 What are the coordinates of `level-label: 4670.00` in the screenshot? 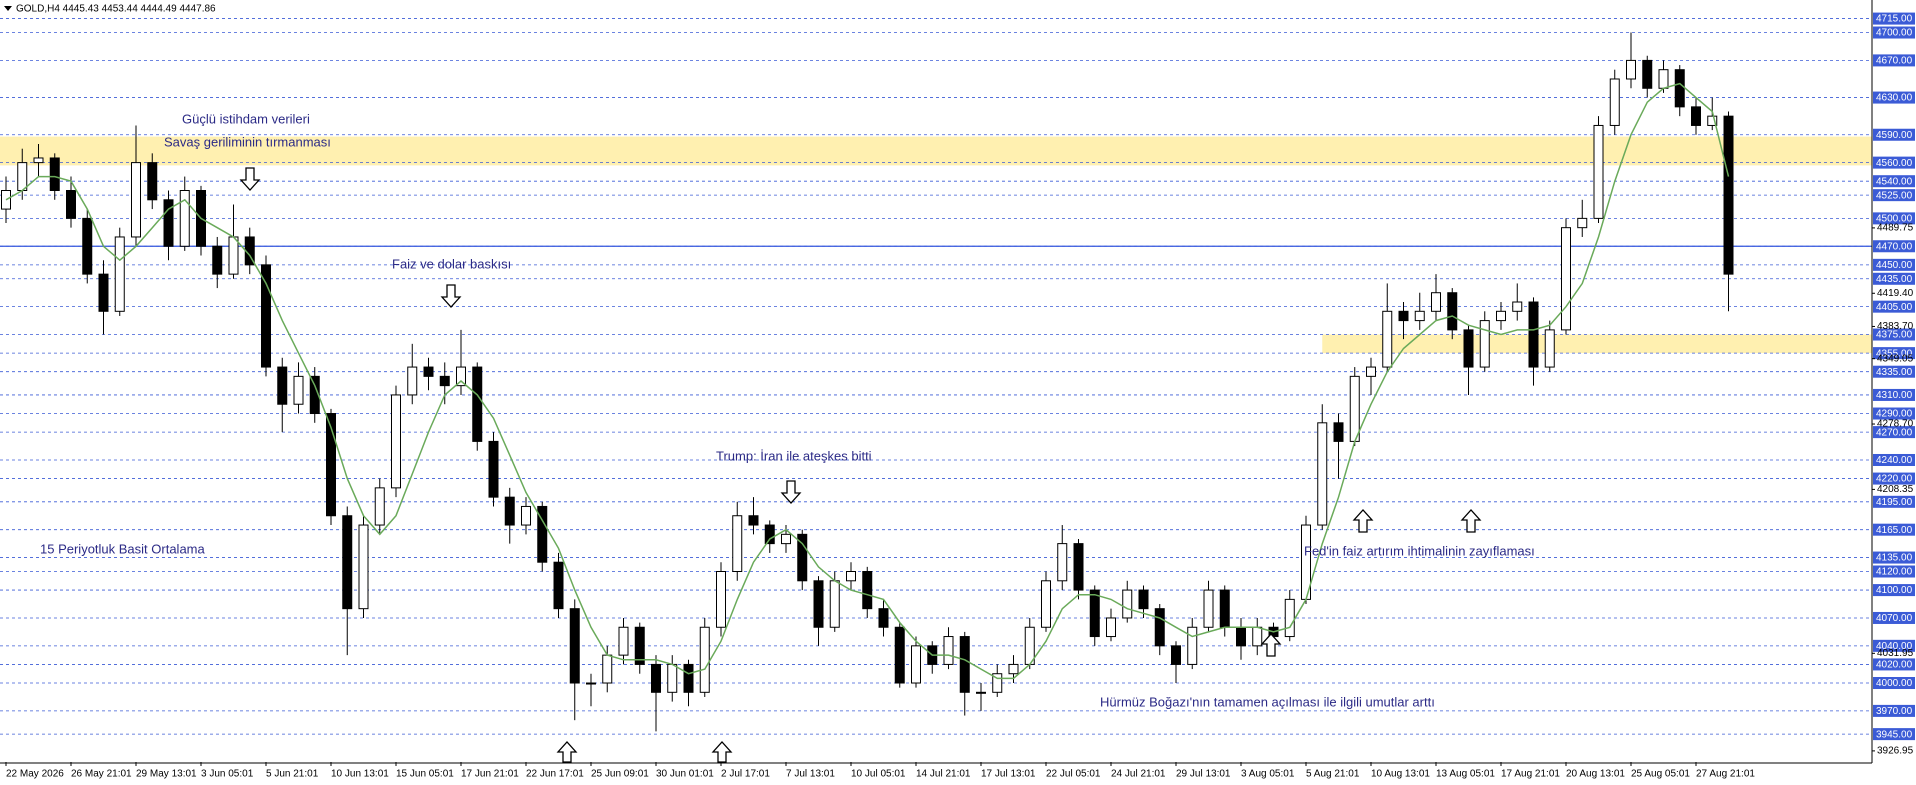 It's located at (1894, 61).